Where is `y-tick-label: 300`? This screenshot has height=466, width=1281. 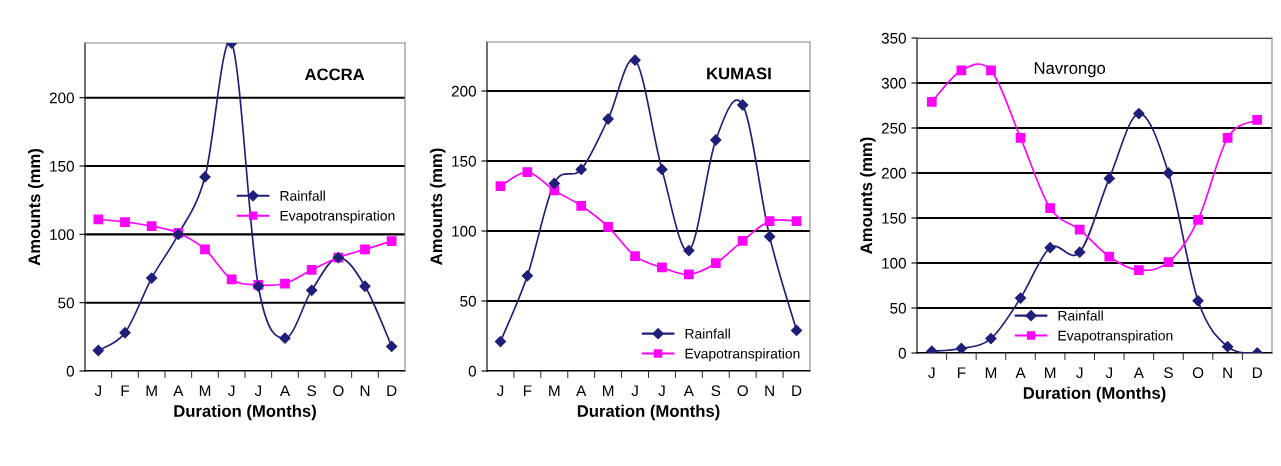
y-tick-label: 300 is located at coordinates (893, 83).